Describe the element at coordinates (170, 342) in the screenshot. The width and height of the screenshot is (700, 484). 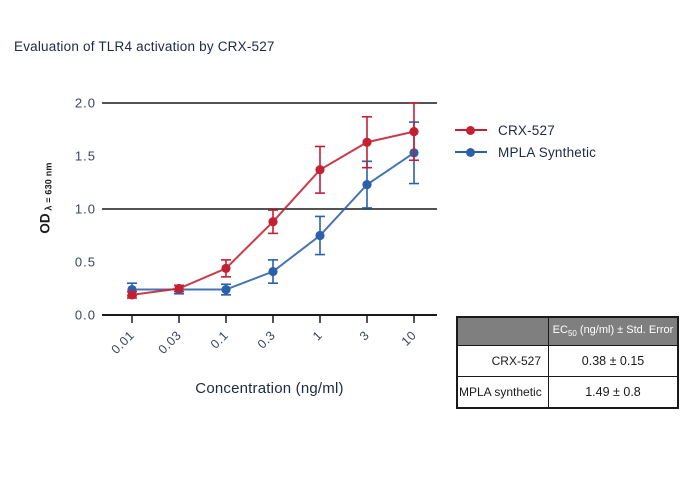
I see `x-tick-label: 0.03` at that location.